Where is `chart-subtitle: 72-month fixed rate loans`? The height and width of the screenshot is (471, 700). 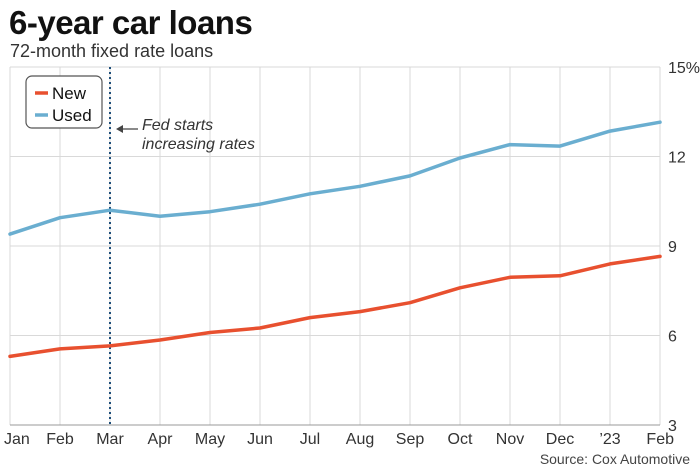
chart-subtitle: 72-month fixed rate loans is located at coordinates (112, 51).